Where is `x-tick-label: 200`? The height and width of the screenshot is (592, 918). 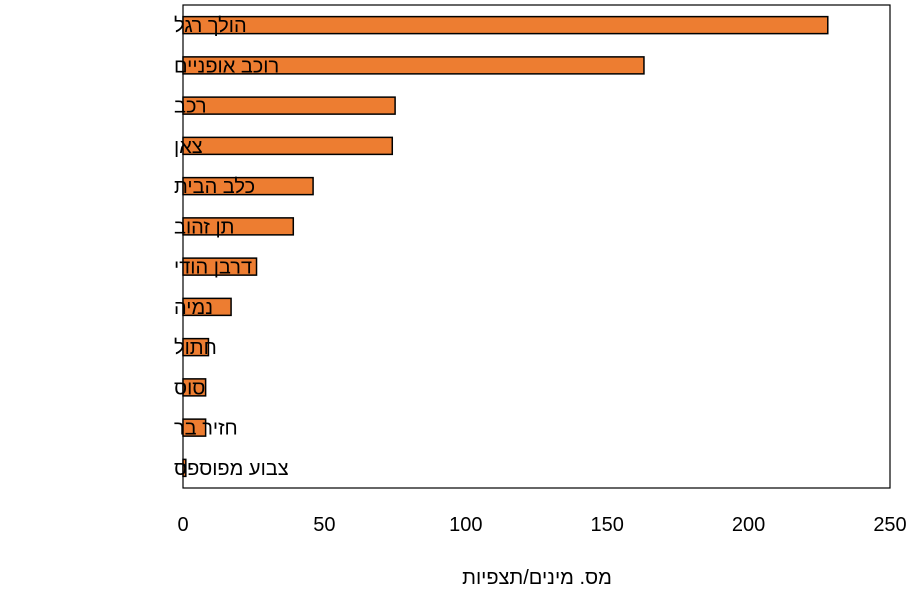 x-tick-label: 200 is located at coordinates (748, 525).